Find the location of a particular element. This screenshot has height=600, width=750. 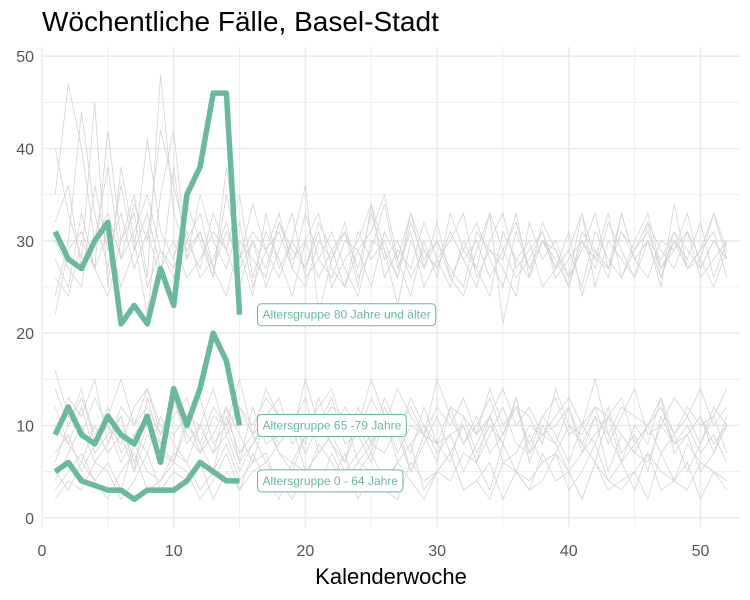

x-tick-label: 10 is located at coordinates (174, 551).